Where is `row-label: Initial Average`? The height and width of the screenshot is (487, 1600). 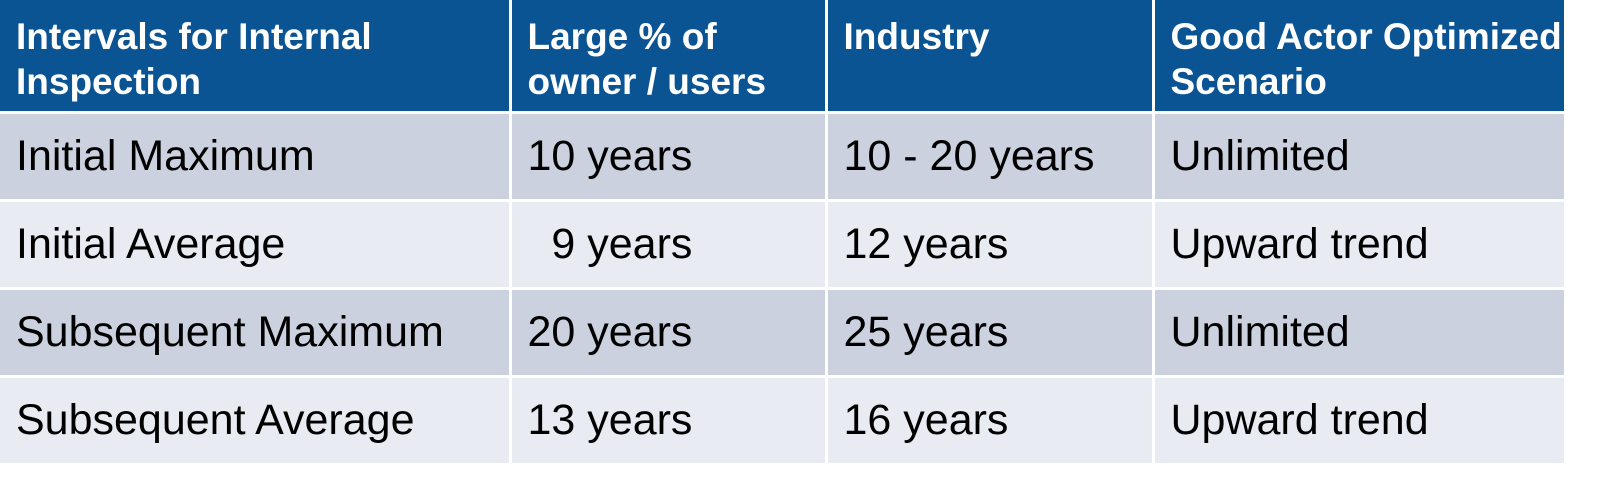
row-label: Initial Average is located at coordinates (256, 244).